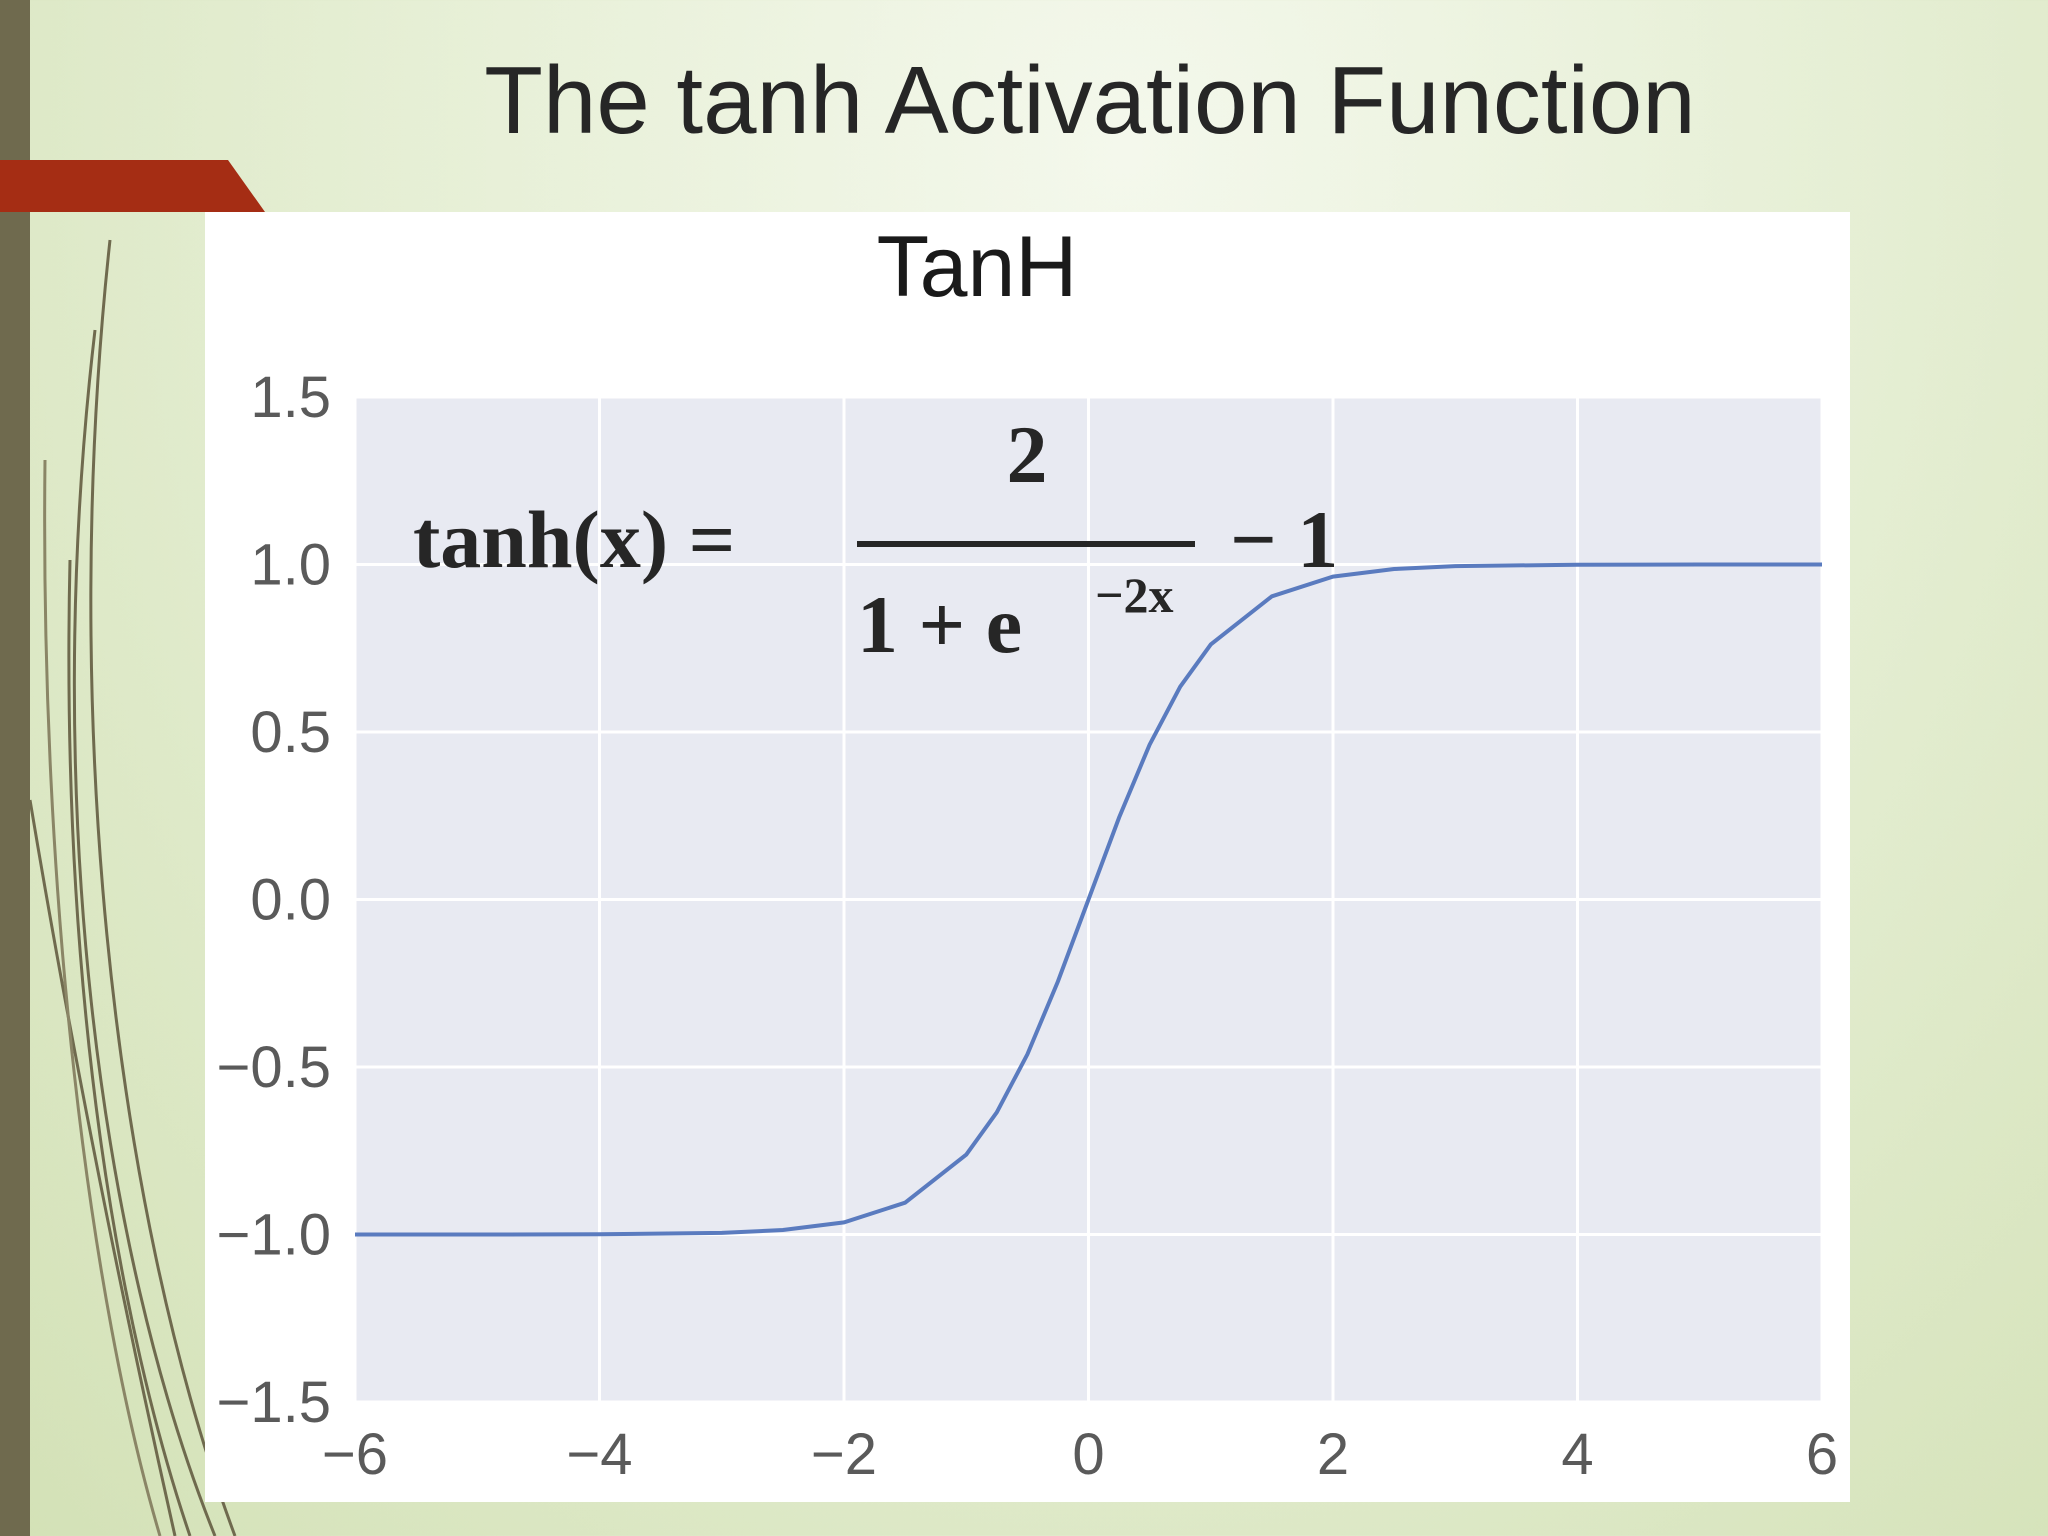  I want to click on left-accent-bar, so click(15, 768).